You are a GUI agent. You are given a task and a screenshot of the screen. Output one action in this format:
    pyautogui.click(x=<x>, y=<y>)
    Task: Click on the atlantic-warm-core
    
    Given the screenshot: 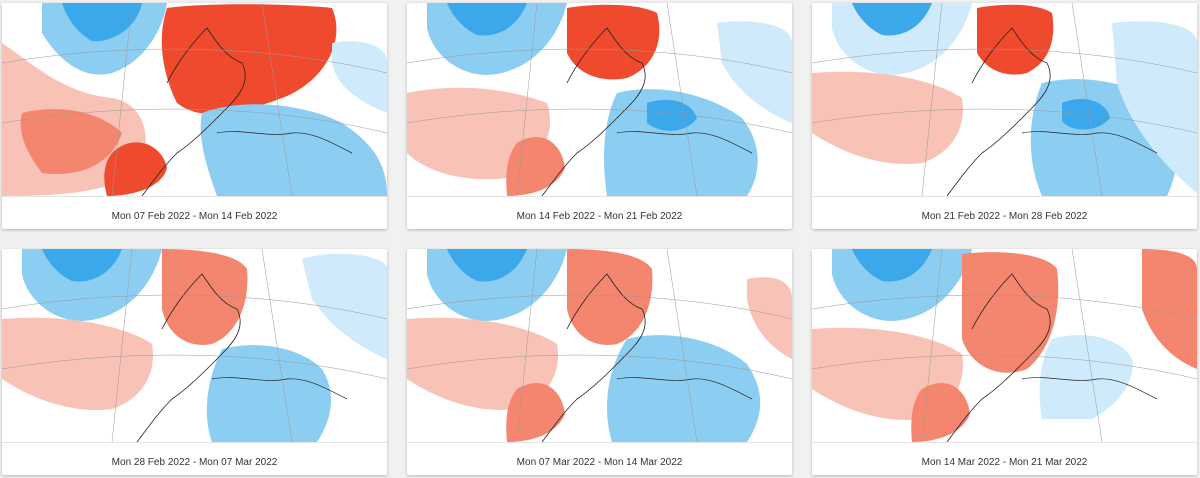 What is the action you would take?
    pyautogui.click(x=71, y=141)
    